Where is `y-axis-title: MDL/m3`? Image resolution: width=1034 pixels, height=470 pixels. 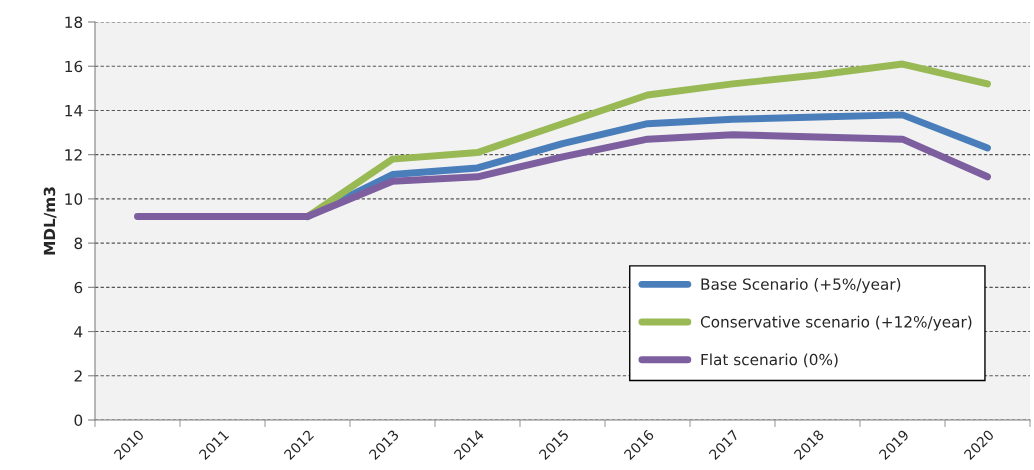 y-axis-title: MDL/m3 is located at coordinates (50, 221).